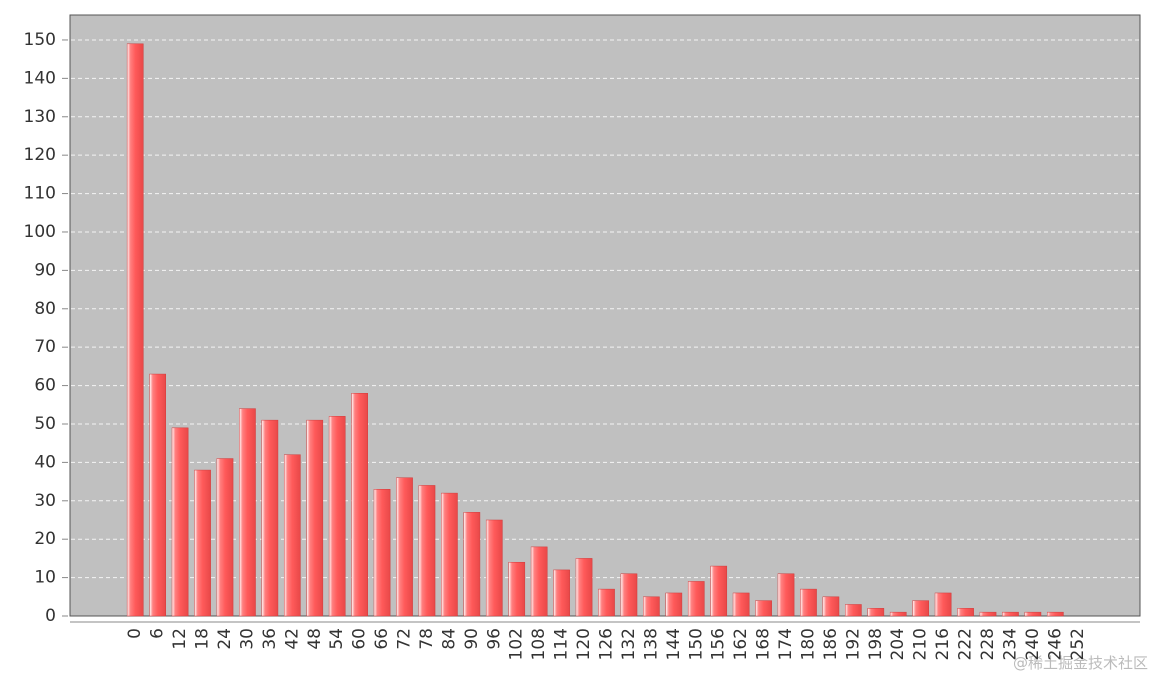 This screenshot has height=680, width=1154. What do you see at coordinates (40, 232) in the screenshot?
I see `y-tick-label: 100` at bounding box center [40, 232].